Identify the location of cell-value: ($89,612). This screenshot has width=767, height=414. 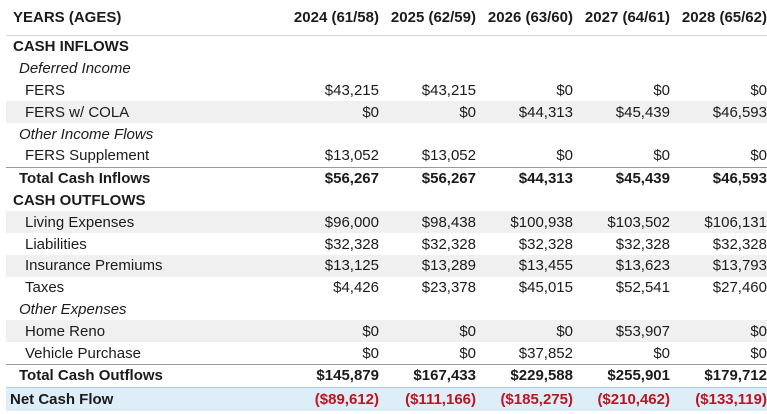
(330, 398).